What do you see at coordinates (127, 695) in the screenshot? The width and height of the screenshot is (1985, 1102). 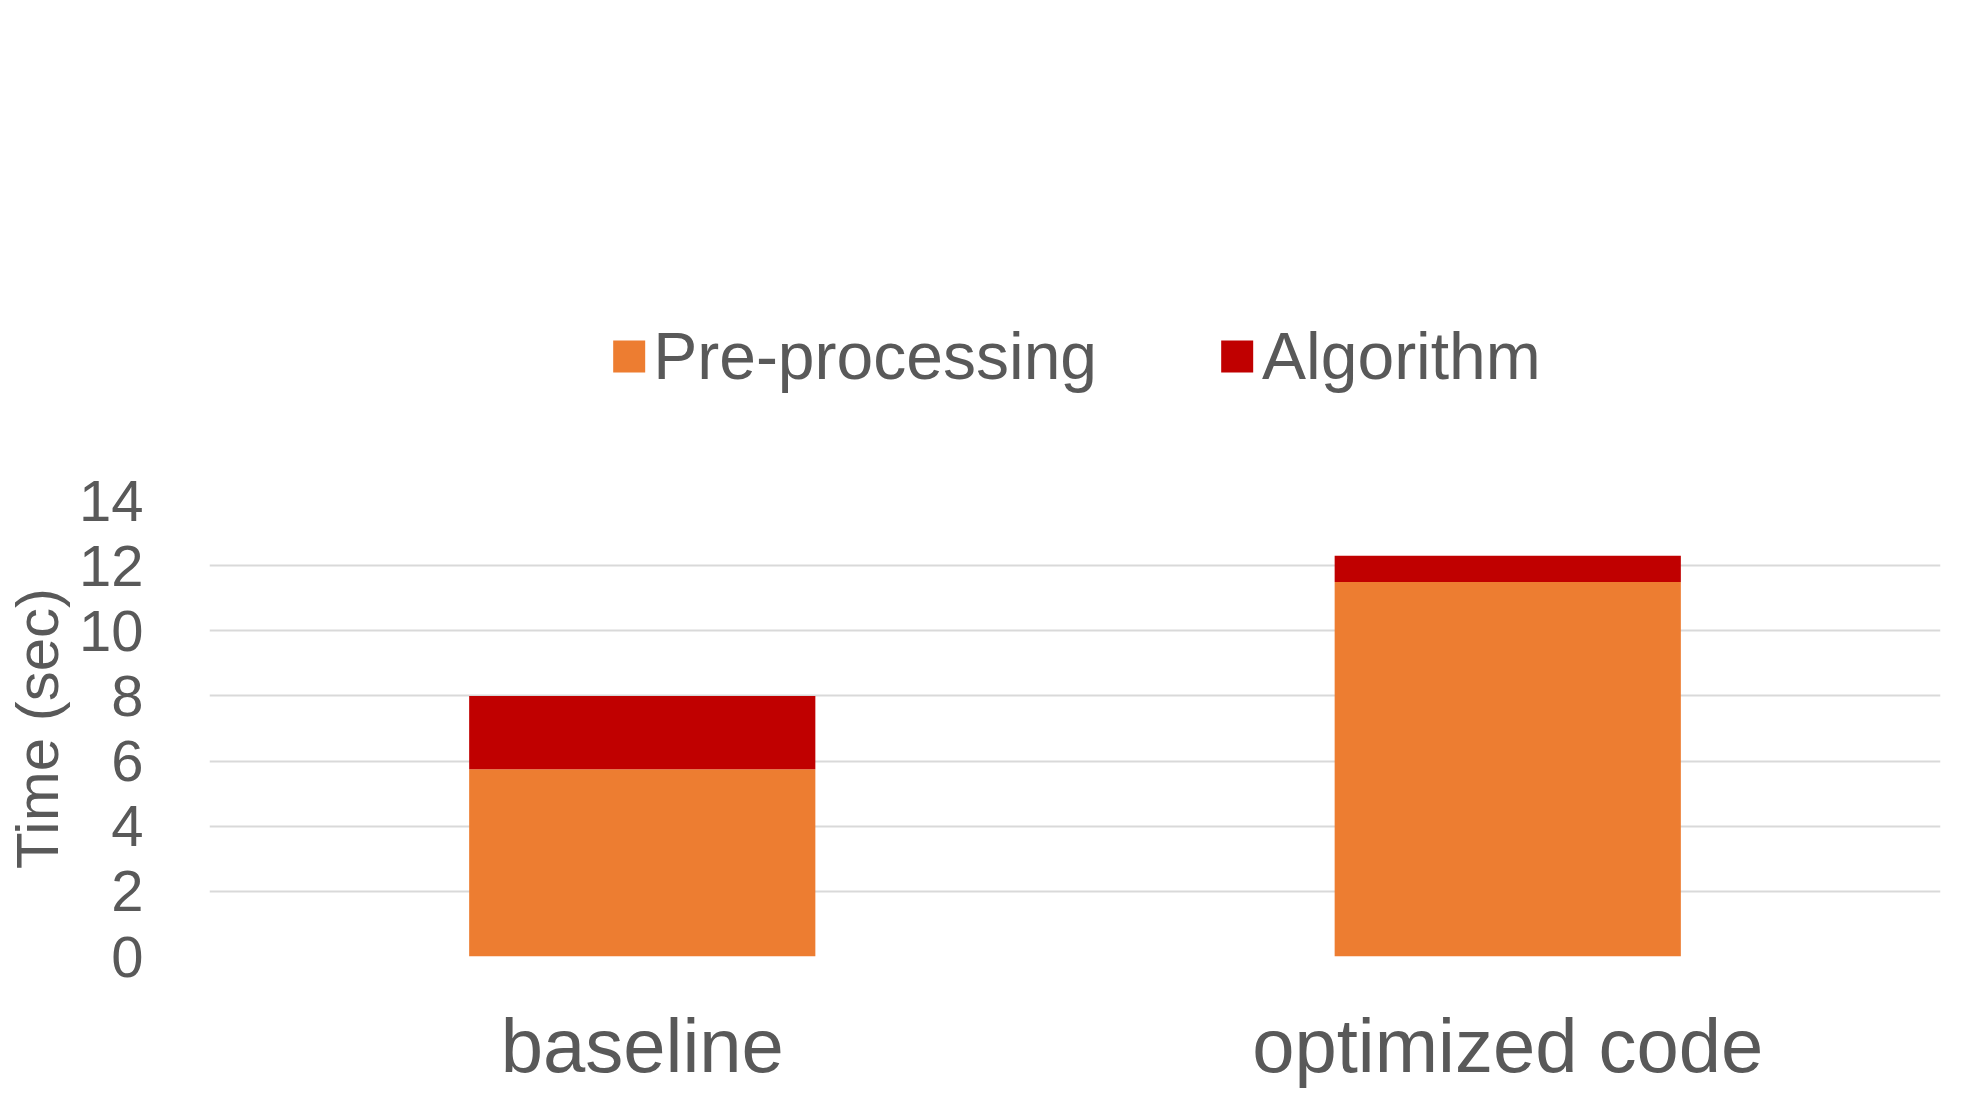 I see `y-tick-label: 8` at bounding box center [127, 695].